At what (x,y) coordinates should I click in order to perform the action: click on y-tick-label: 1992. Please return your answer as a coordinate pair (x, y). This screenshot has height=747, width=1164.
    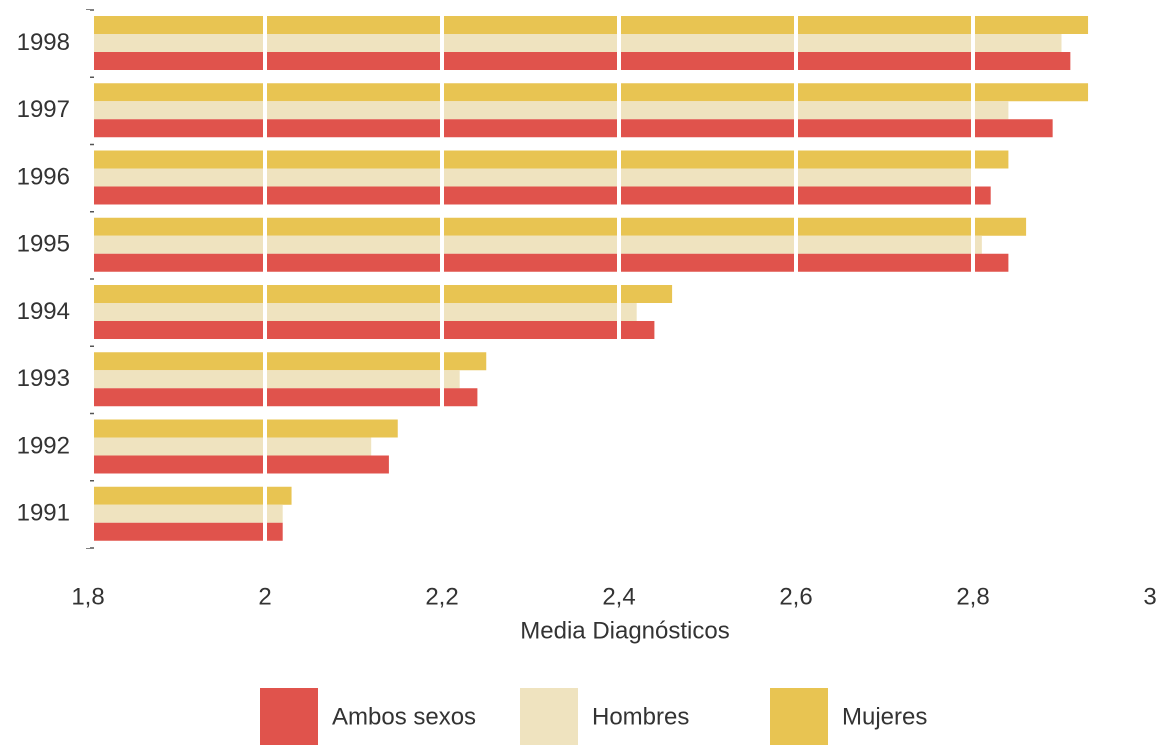
    Looking at the image, I should click on (43, 445).